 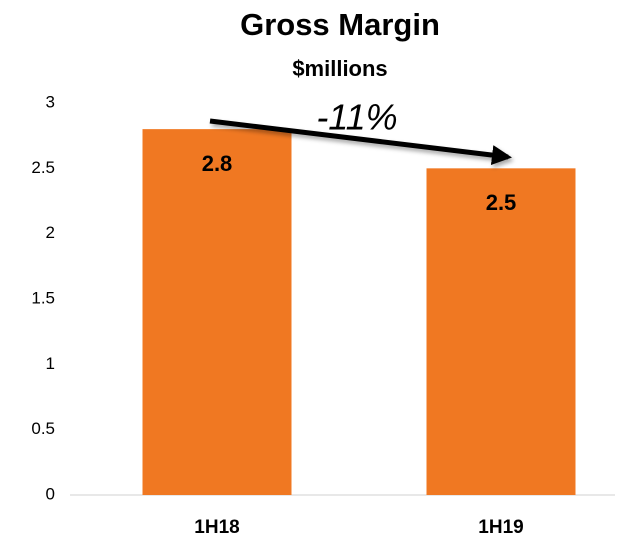 What do you see at coordinates (501, 332) in the screenshot?
I see `bar` at bounding box center [501, 332].